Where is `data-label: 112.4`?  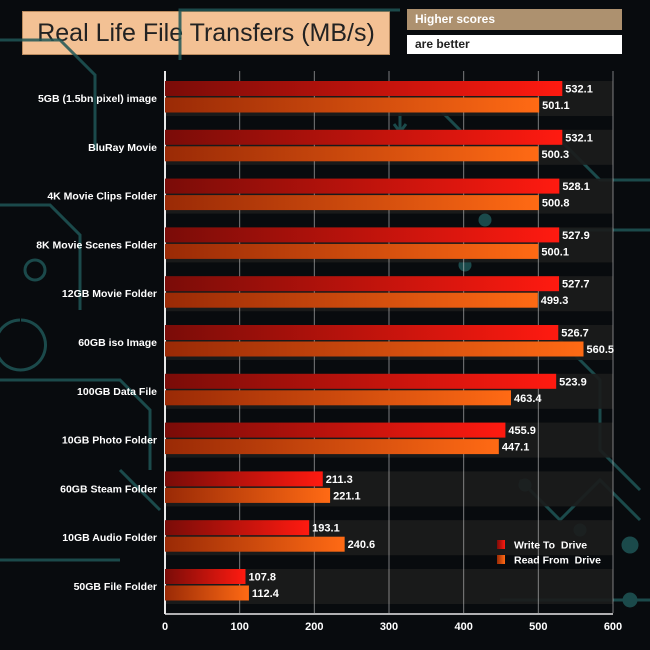 data-label: 112.4 is located at coordinates (266, 594).